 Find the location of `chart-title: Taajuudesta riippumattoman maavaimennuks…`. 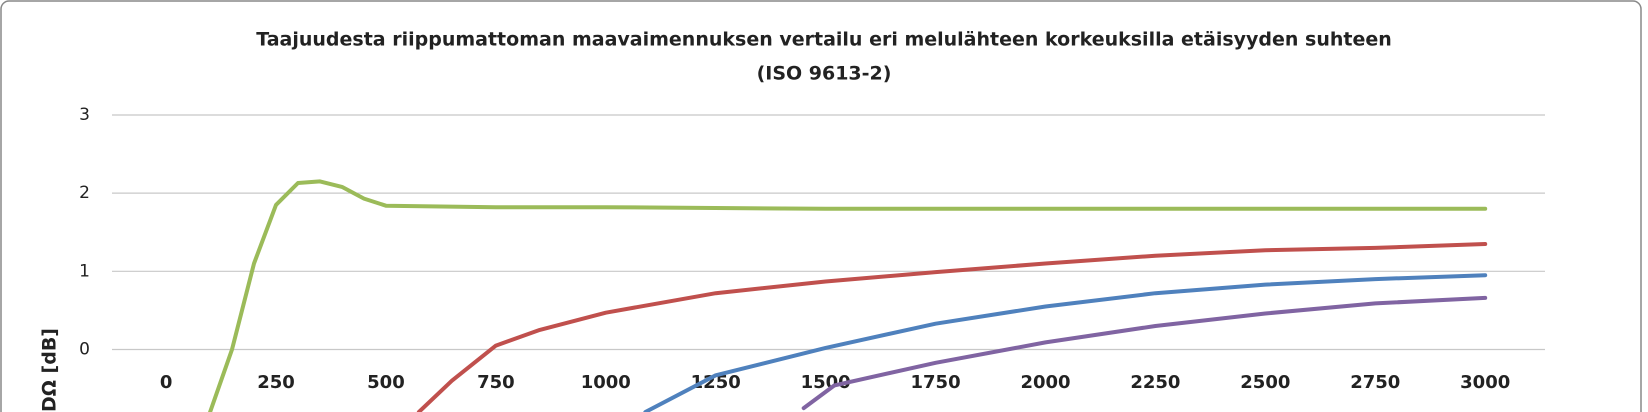

chart-title: Taajuudesta riippumattoman maavaimennuks… is located at coordinates (824, 40).